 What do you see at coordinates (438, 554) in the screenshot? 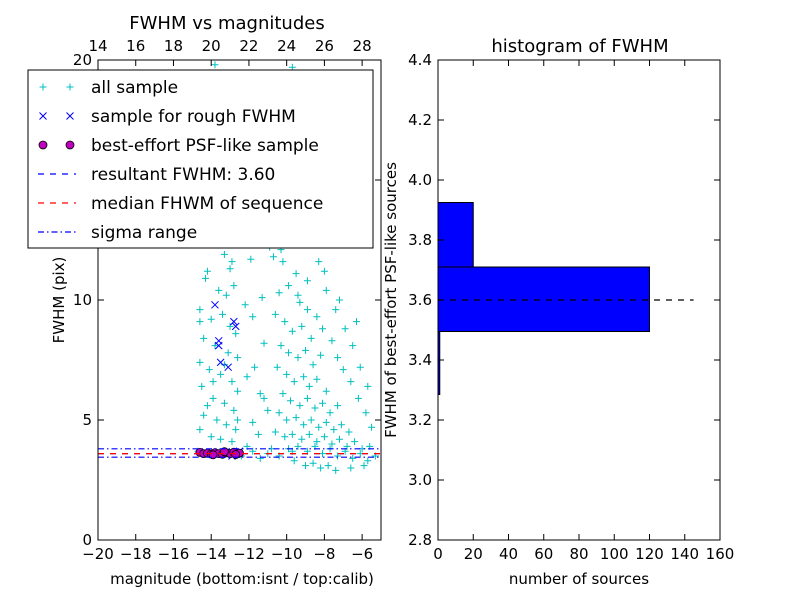
I see `x-tick-label: 0` at bounding box center [438, 554].